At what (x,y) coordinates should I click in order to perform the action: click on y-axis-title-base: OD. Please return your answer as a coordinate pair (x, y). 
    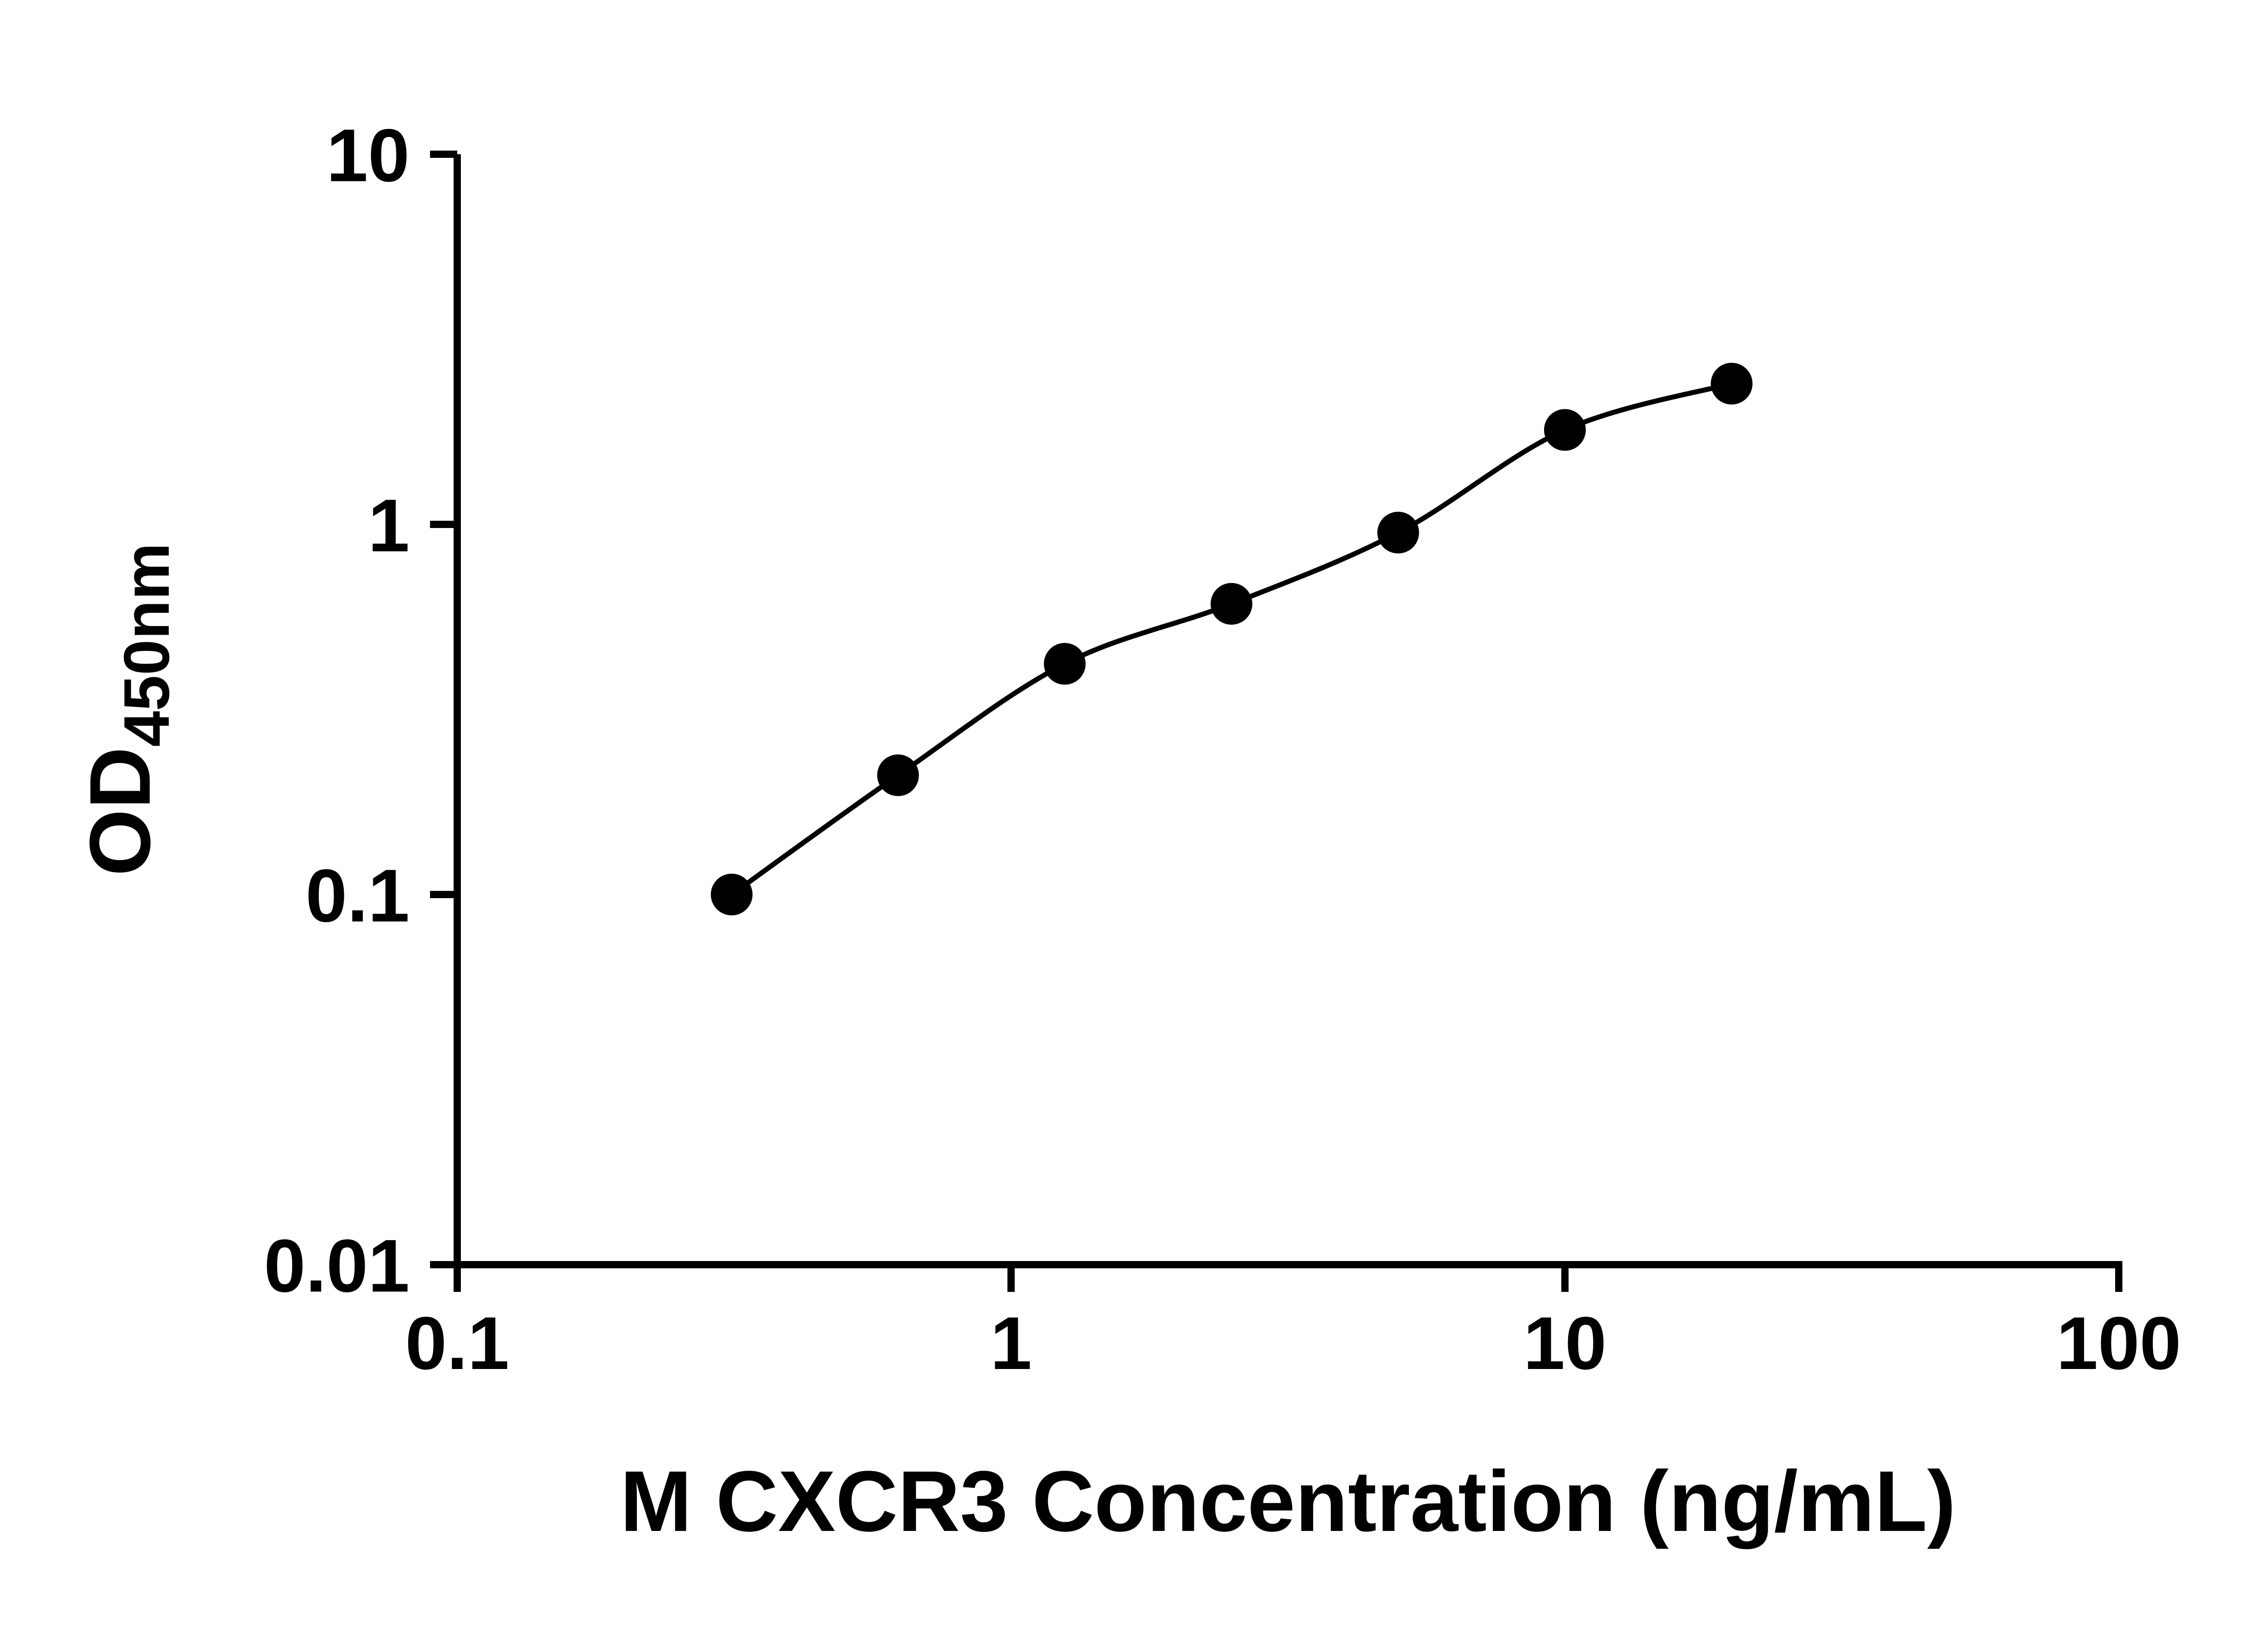
    Looking at the image, I should click on (120, 811).